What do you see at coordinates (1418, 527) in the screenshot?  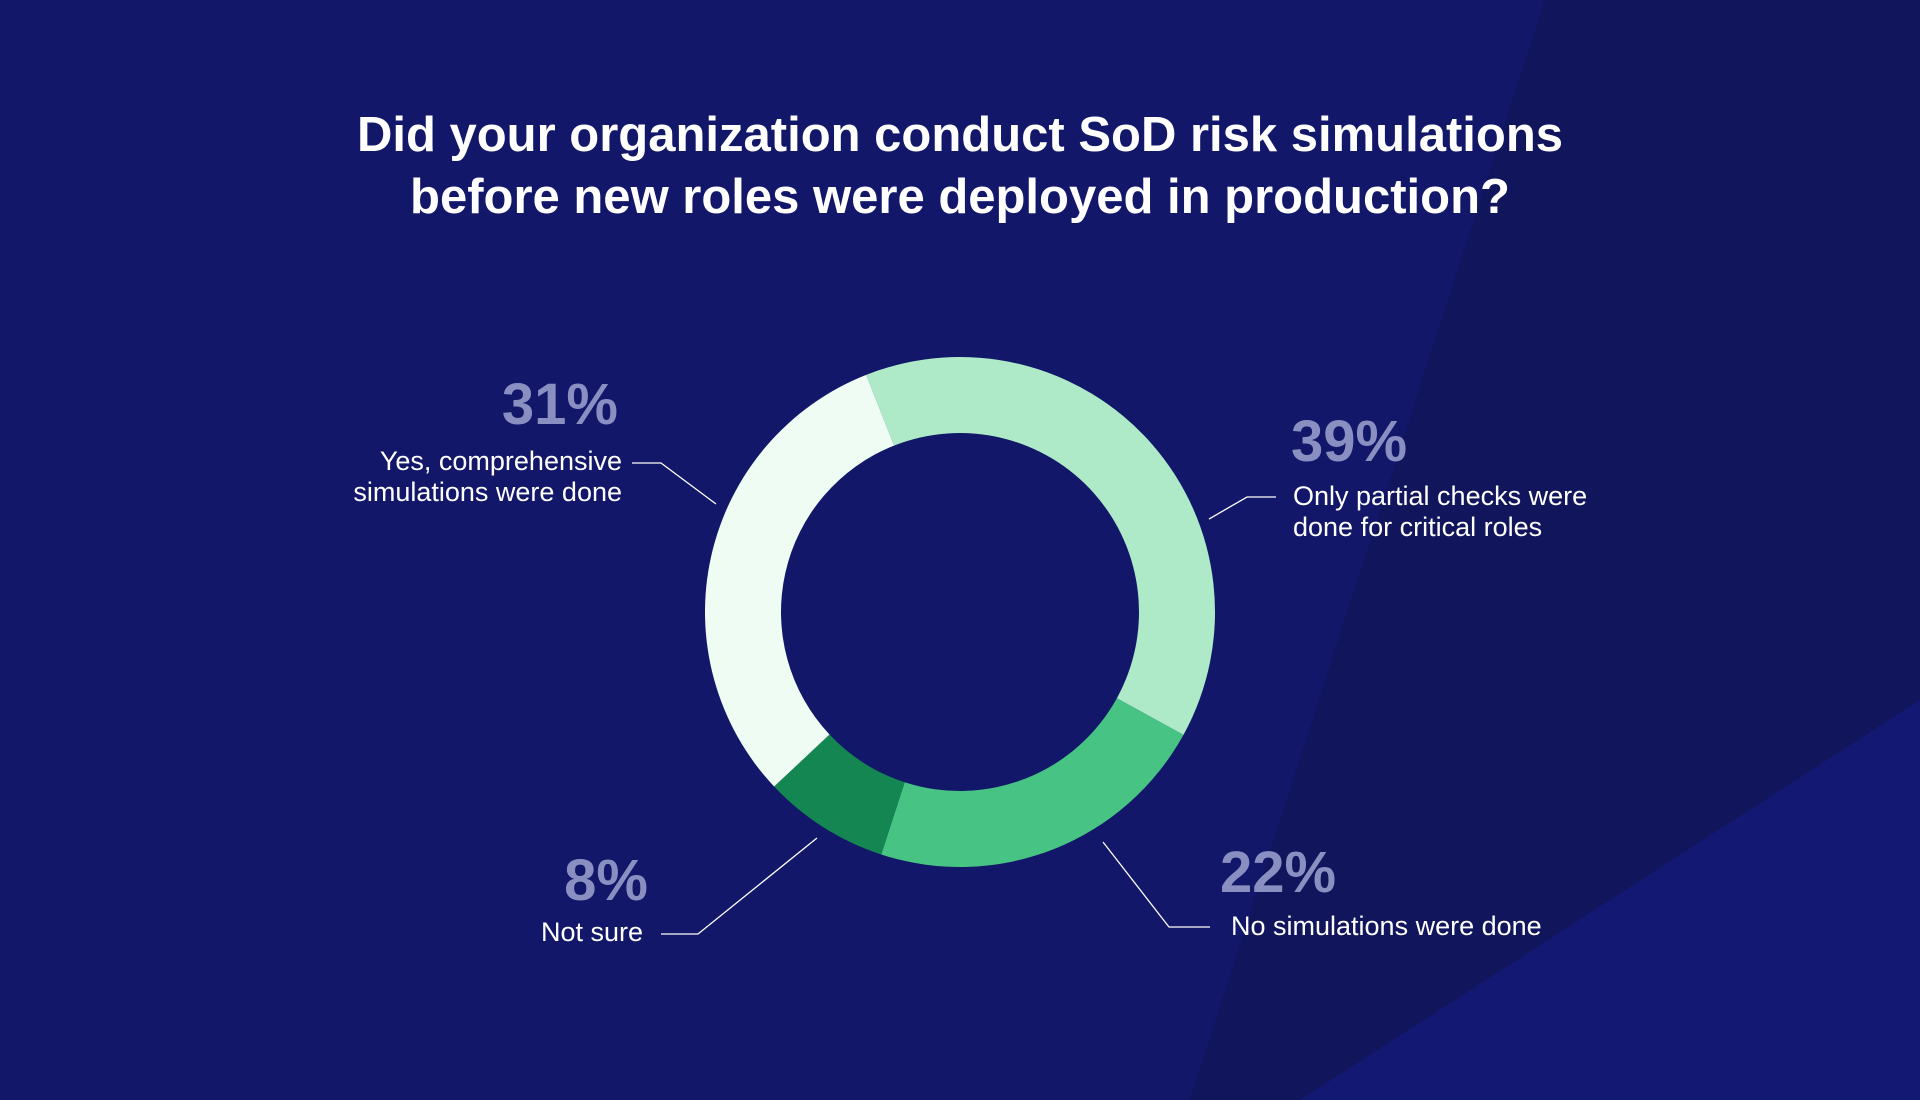 I see `label-line: done for critical roles` at bounding box center [1418, 527].